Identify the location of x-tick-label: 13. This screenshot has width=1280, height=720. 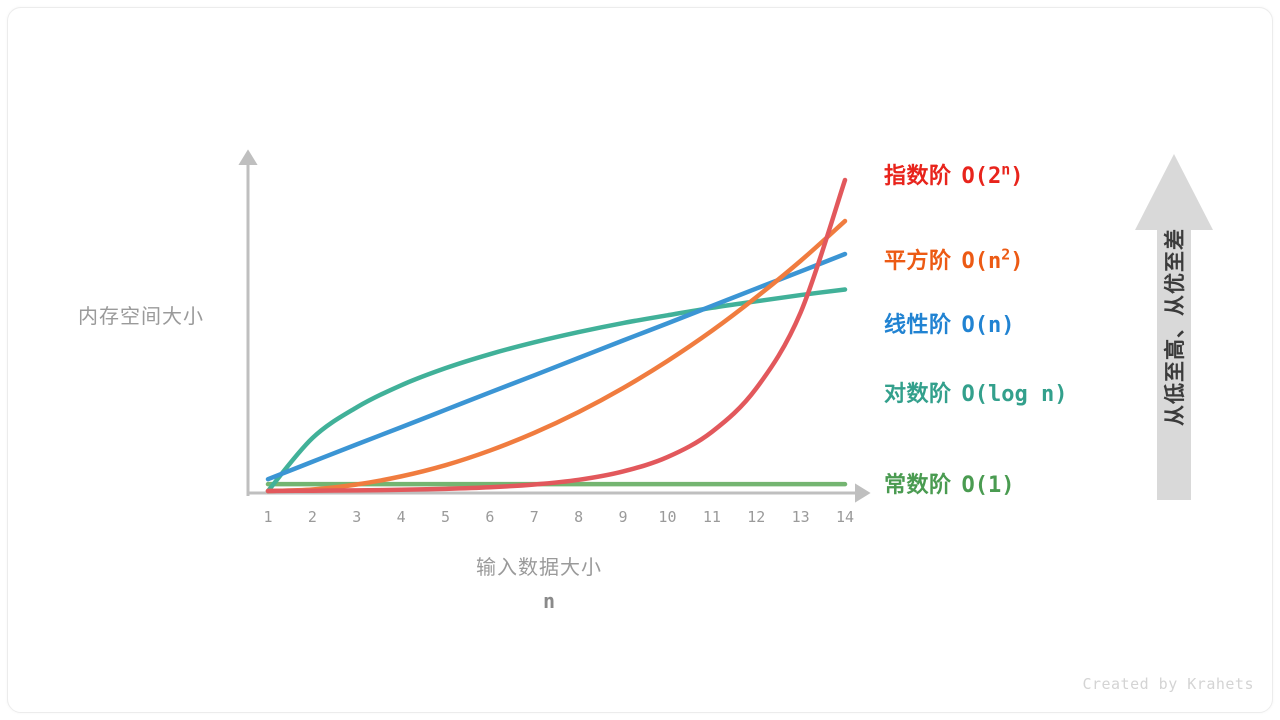
(800, 517).